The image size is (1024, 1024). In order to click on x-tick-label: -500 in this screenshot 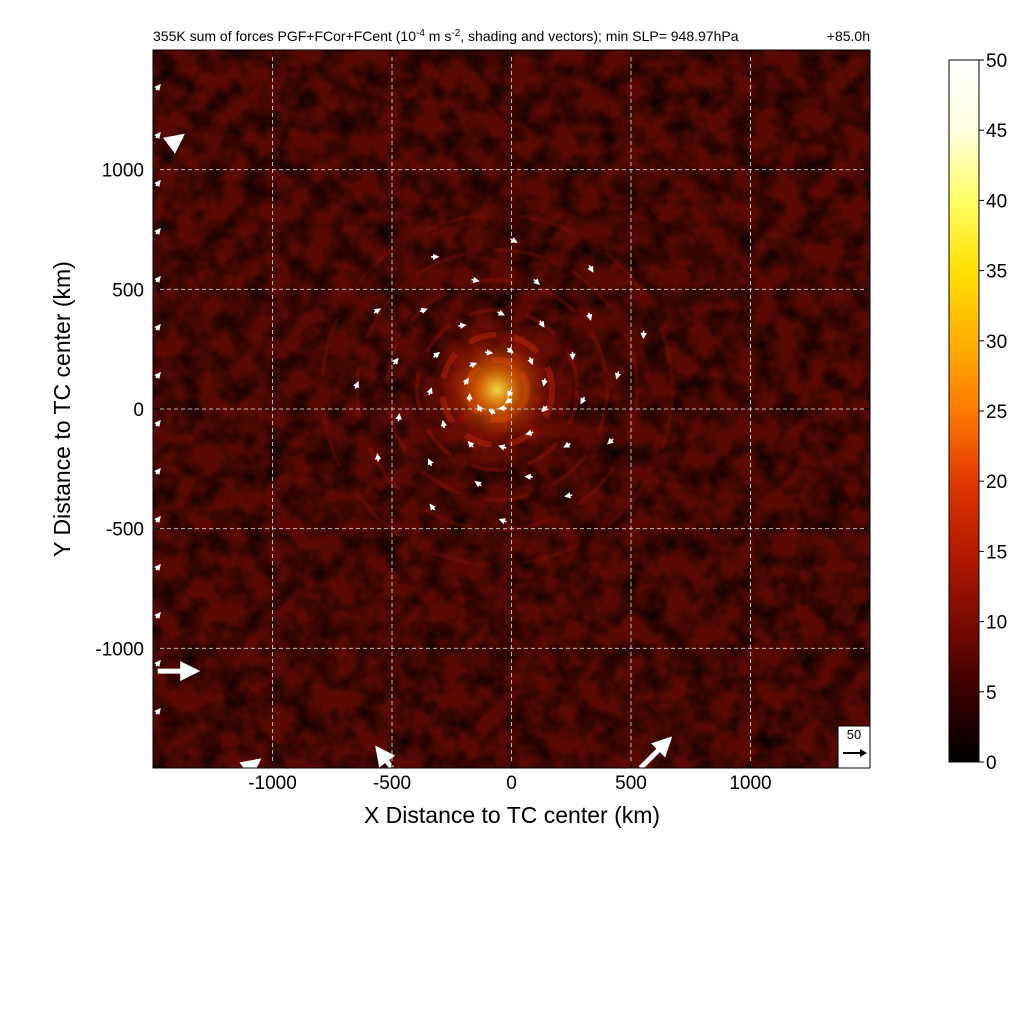, I will do `click(392, 783)`.